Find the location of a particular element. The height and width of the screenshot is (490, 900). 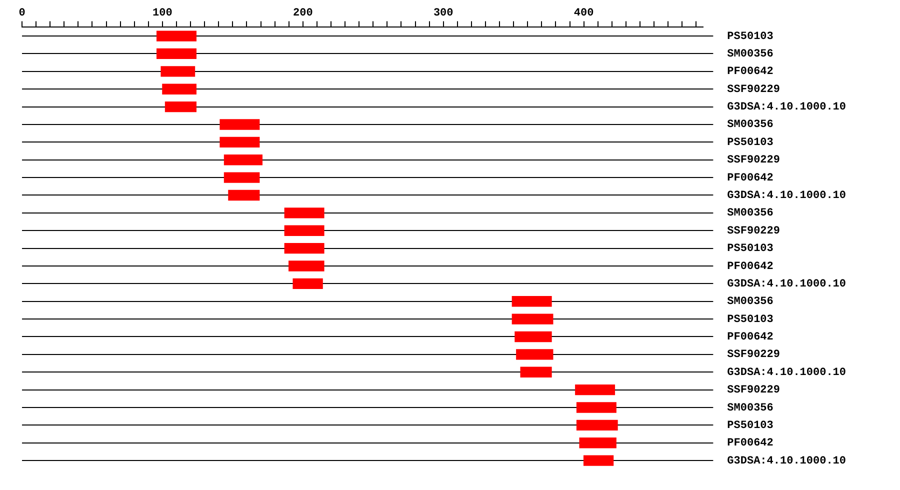

x-tick-label: 200 is located at coordinates (302, 13).